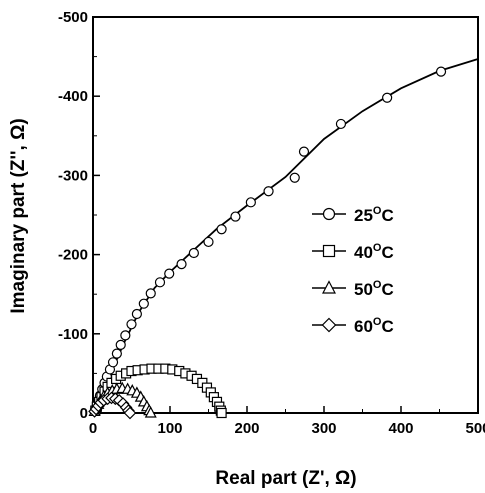  I want to click on legend-label: 60OC, so click(374, 326).